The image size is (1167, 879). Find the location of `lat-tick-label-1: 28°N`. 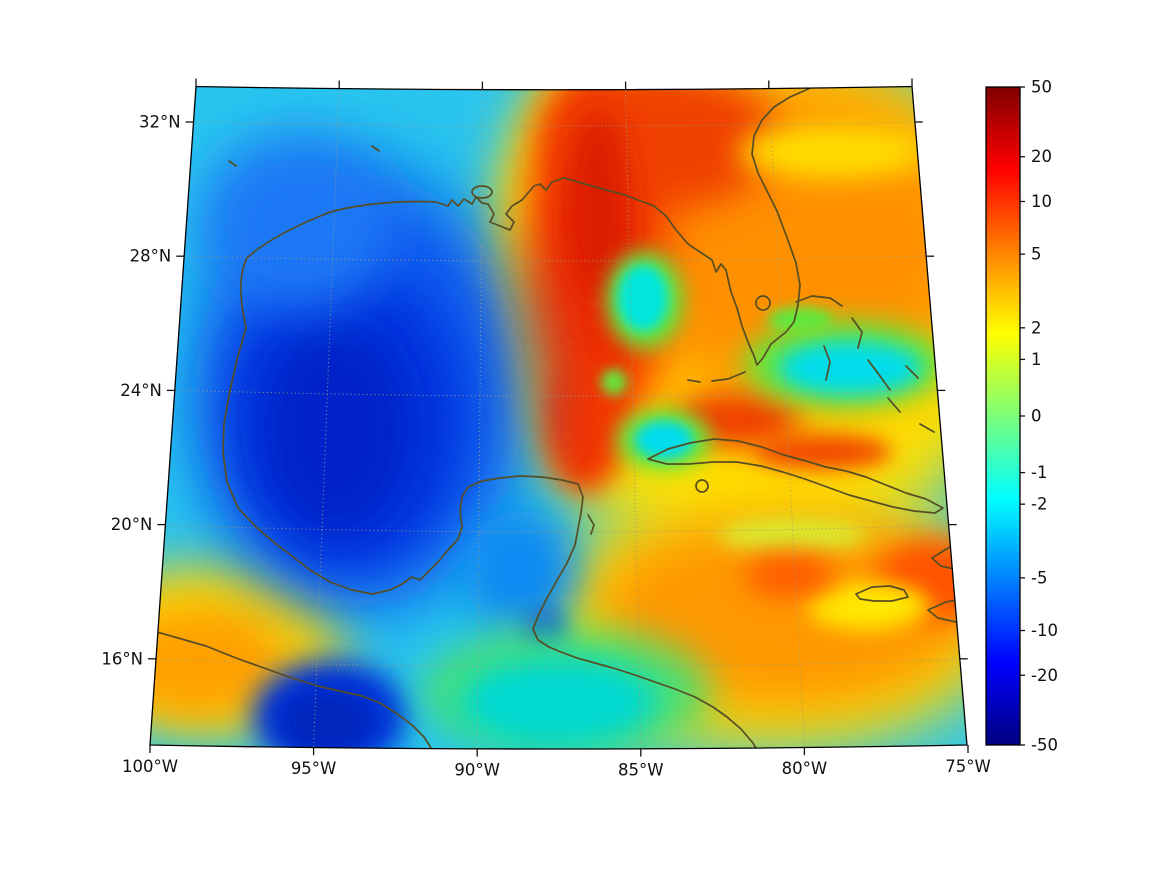

lat-tick-label-1: 28°N is located at coordinates (151, 256).